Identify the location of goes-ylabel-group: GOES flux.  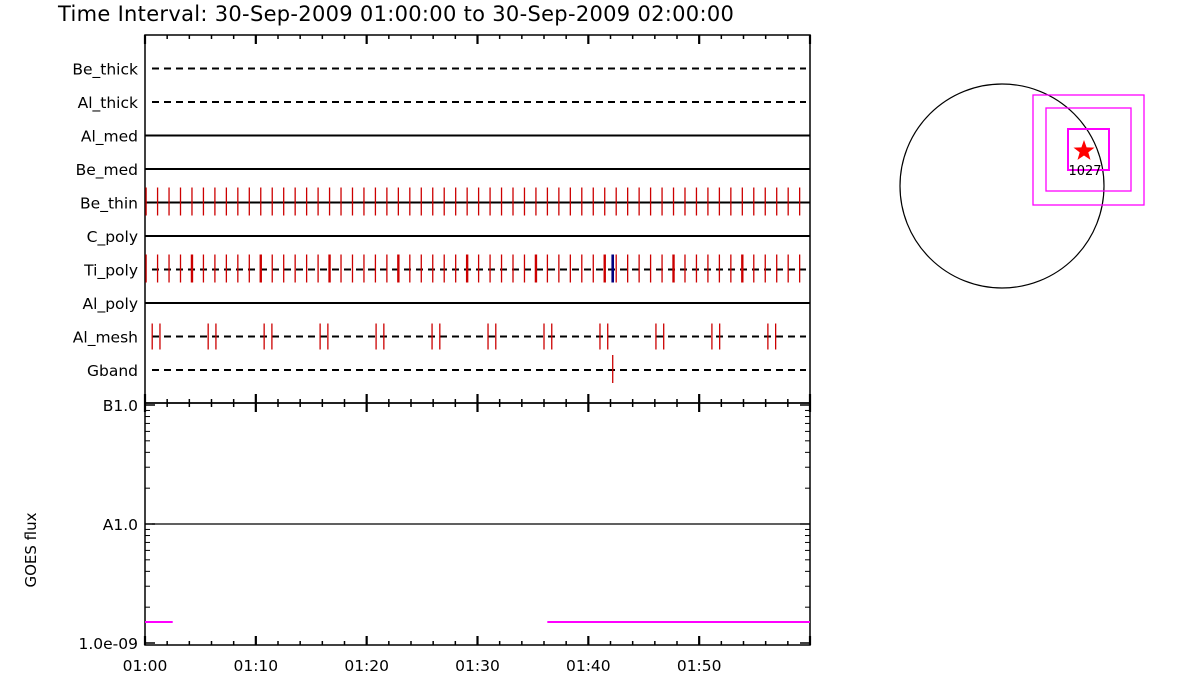
(31, 549).